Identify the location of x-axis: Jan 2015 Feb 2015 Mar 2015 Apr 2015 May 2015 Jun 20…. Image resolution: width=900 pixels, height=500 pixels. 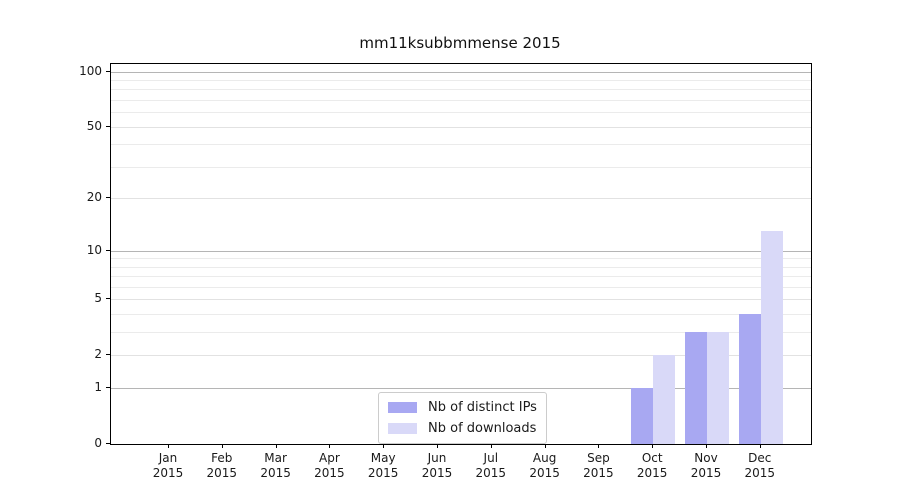
(460, 469).